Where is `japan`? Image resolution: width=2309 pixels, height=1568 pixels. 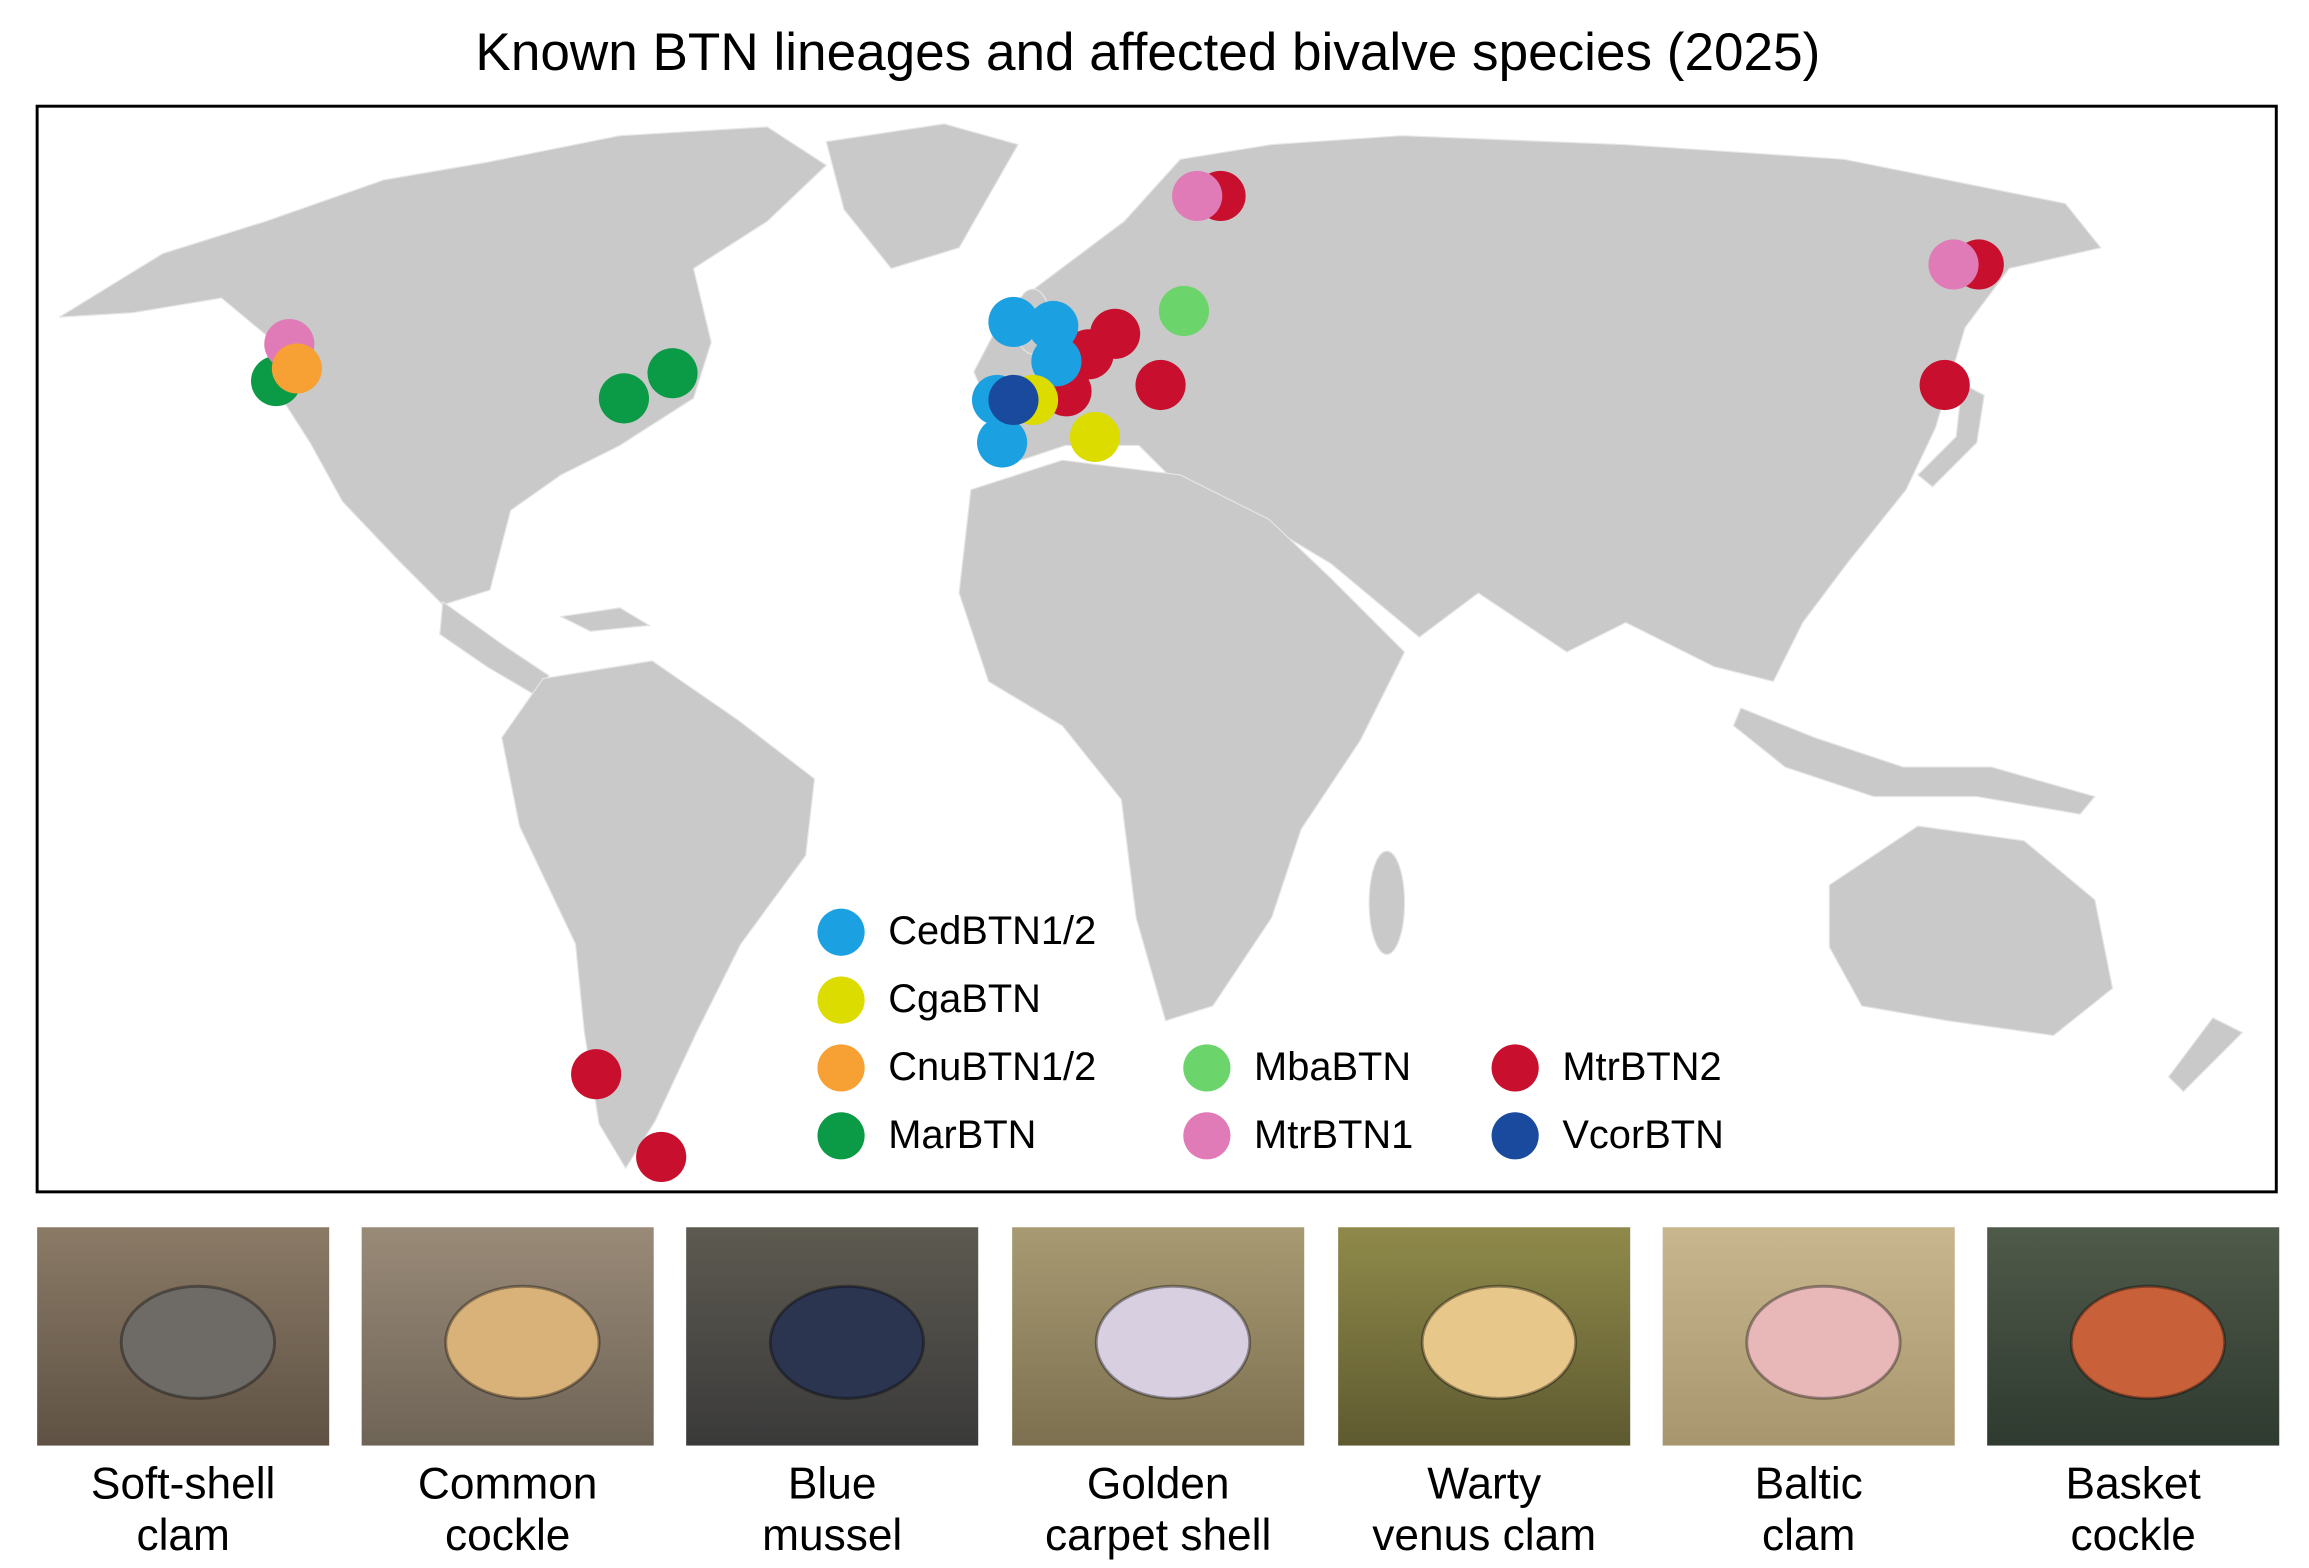 japan is located at coordinates (1950, 435).